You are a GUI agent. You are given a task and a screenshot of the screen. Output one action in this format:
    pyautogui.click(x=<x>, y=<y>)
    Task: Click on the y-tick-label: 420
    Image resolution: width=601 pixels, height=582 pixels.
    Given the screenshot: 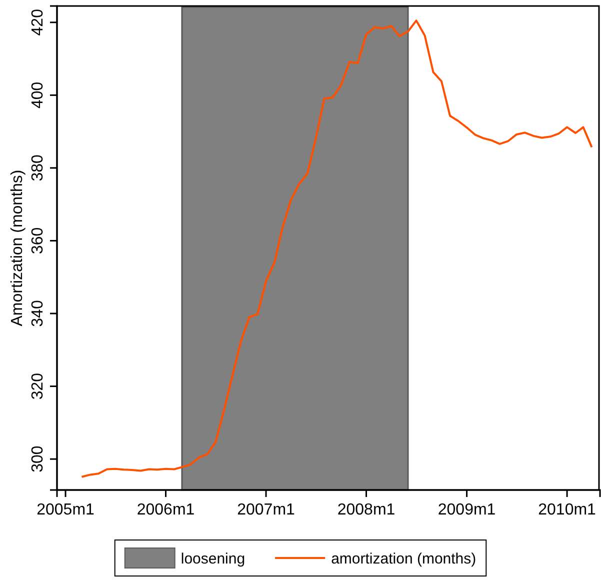 What is the action you would take?
    pyautogui.click(x=38, y=22)
    